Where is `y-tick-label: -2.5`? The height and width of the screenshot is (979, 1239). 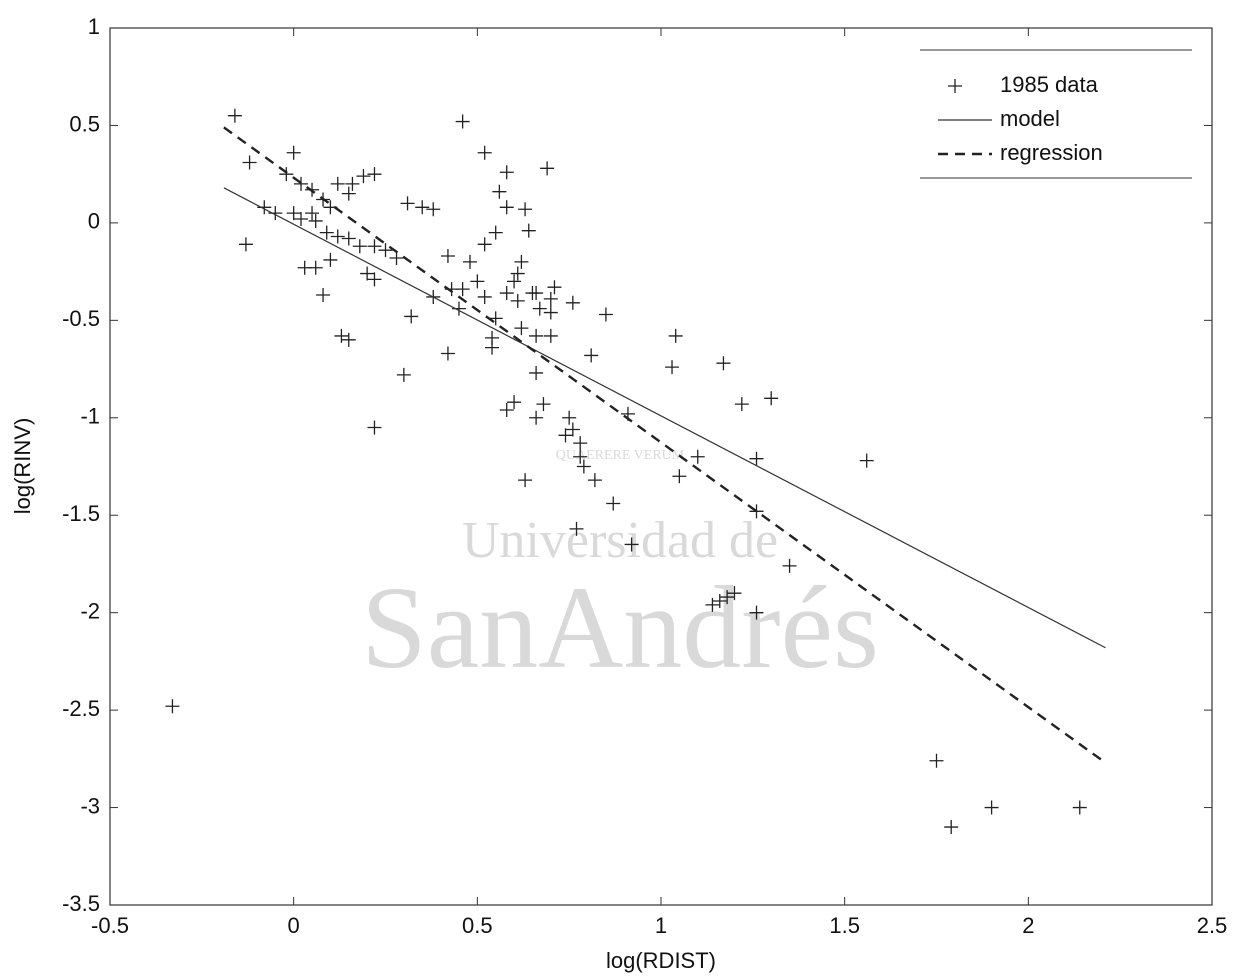 y-tick-label: -2.5 is located at coordinates (81, 708).